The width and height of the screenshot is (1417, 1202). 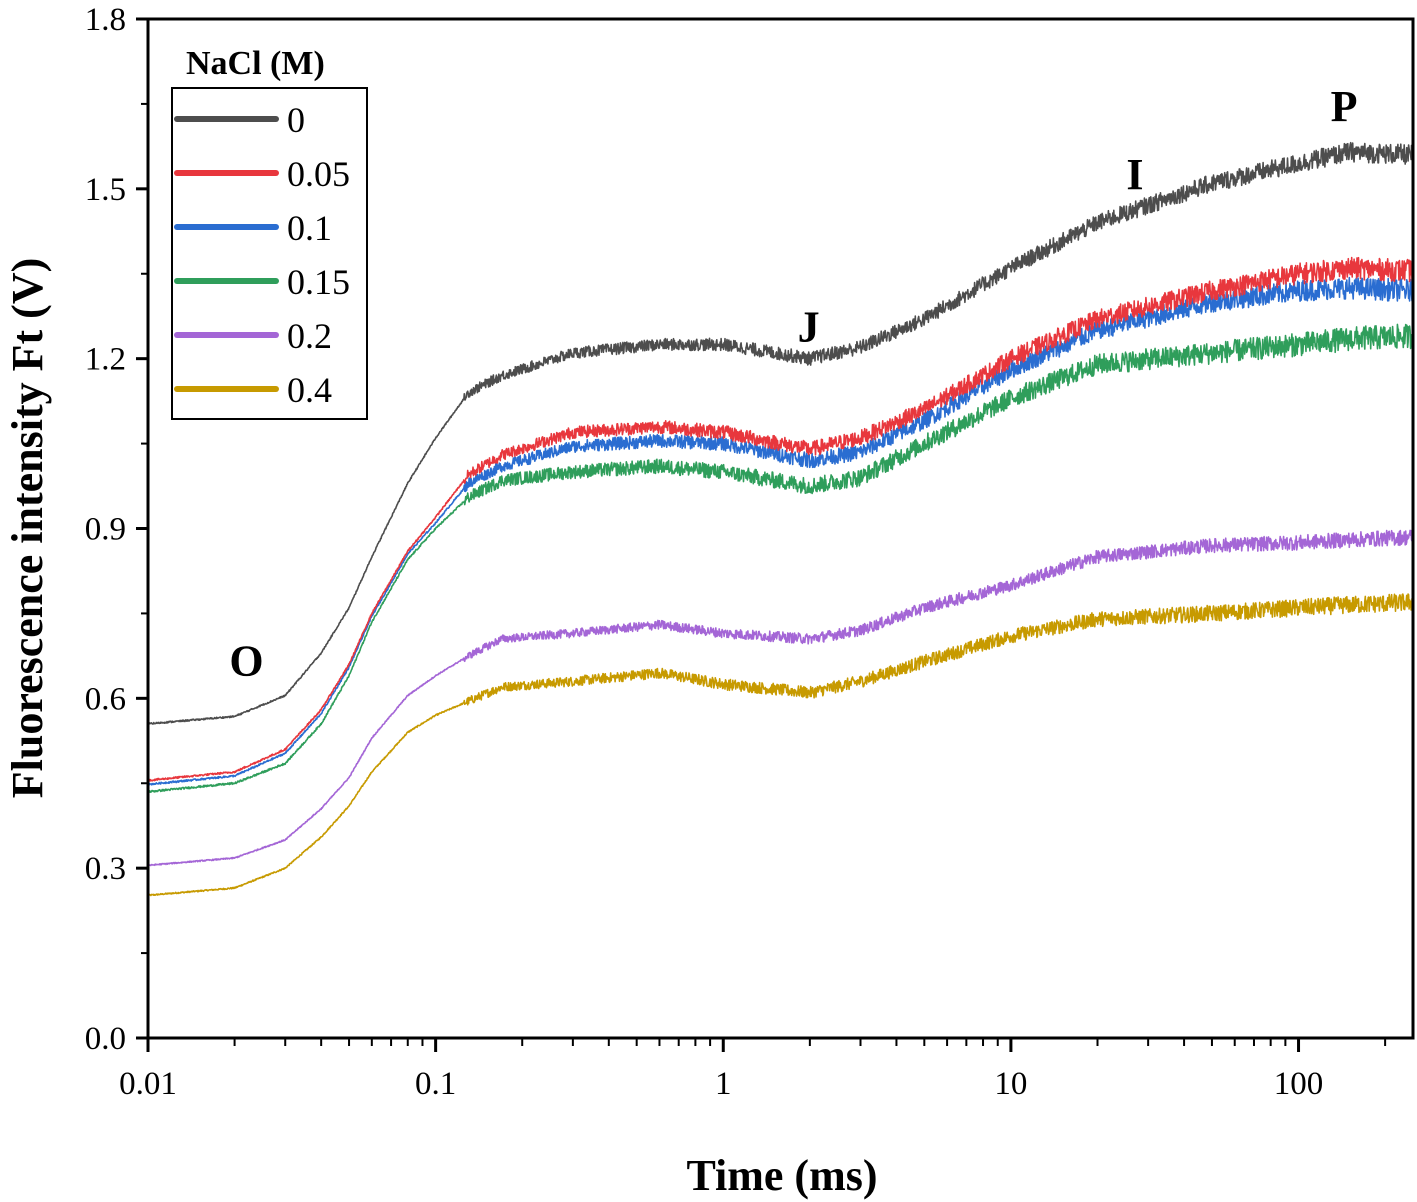 What do you see at coordinates (105, 20) in the screenshot?
I see `y-tick-label: 1.8` at bounding box center [105, 20].